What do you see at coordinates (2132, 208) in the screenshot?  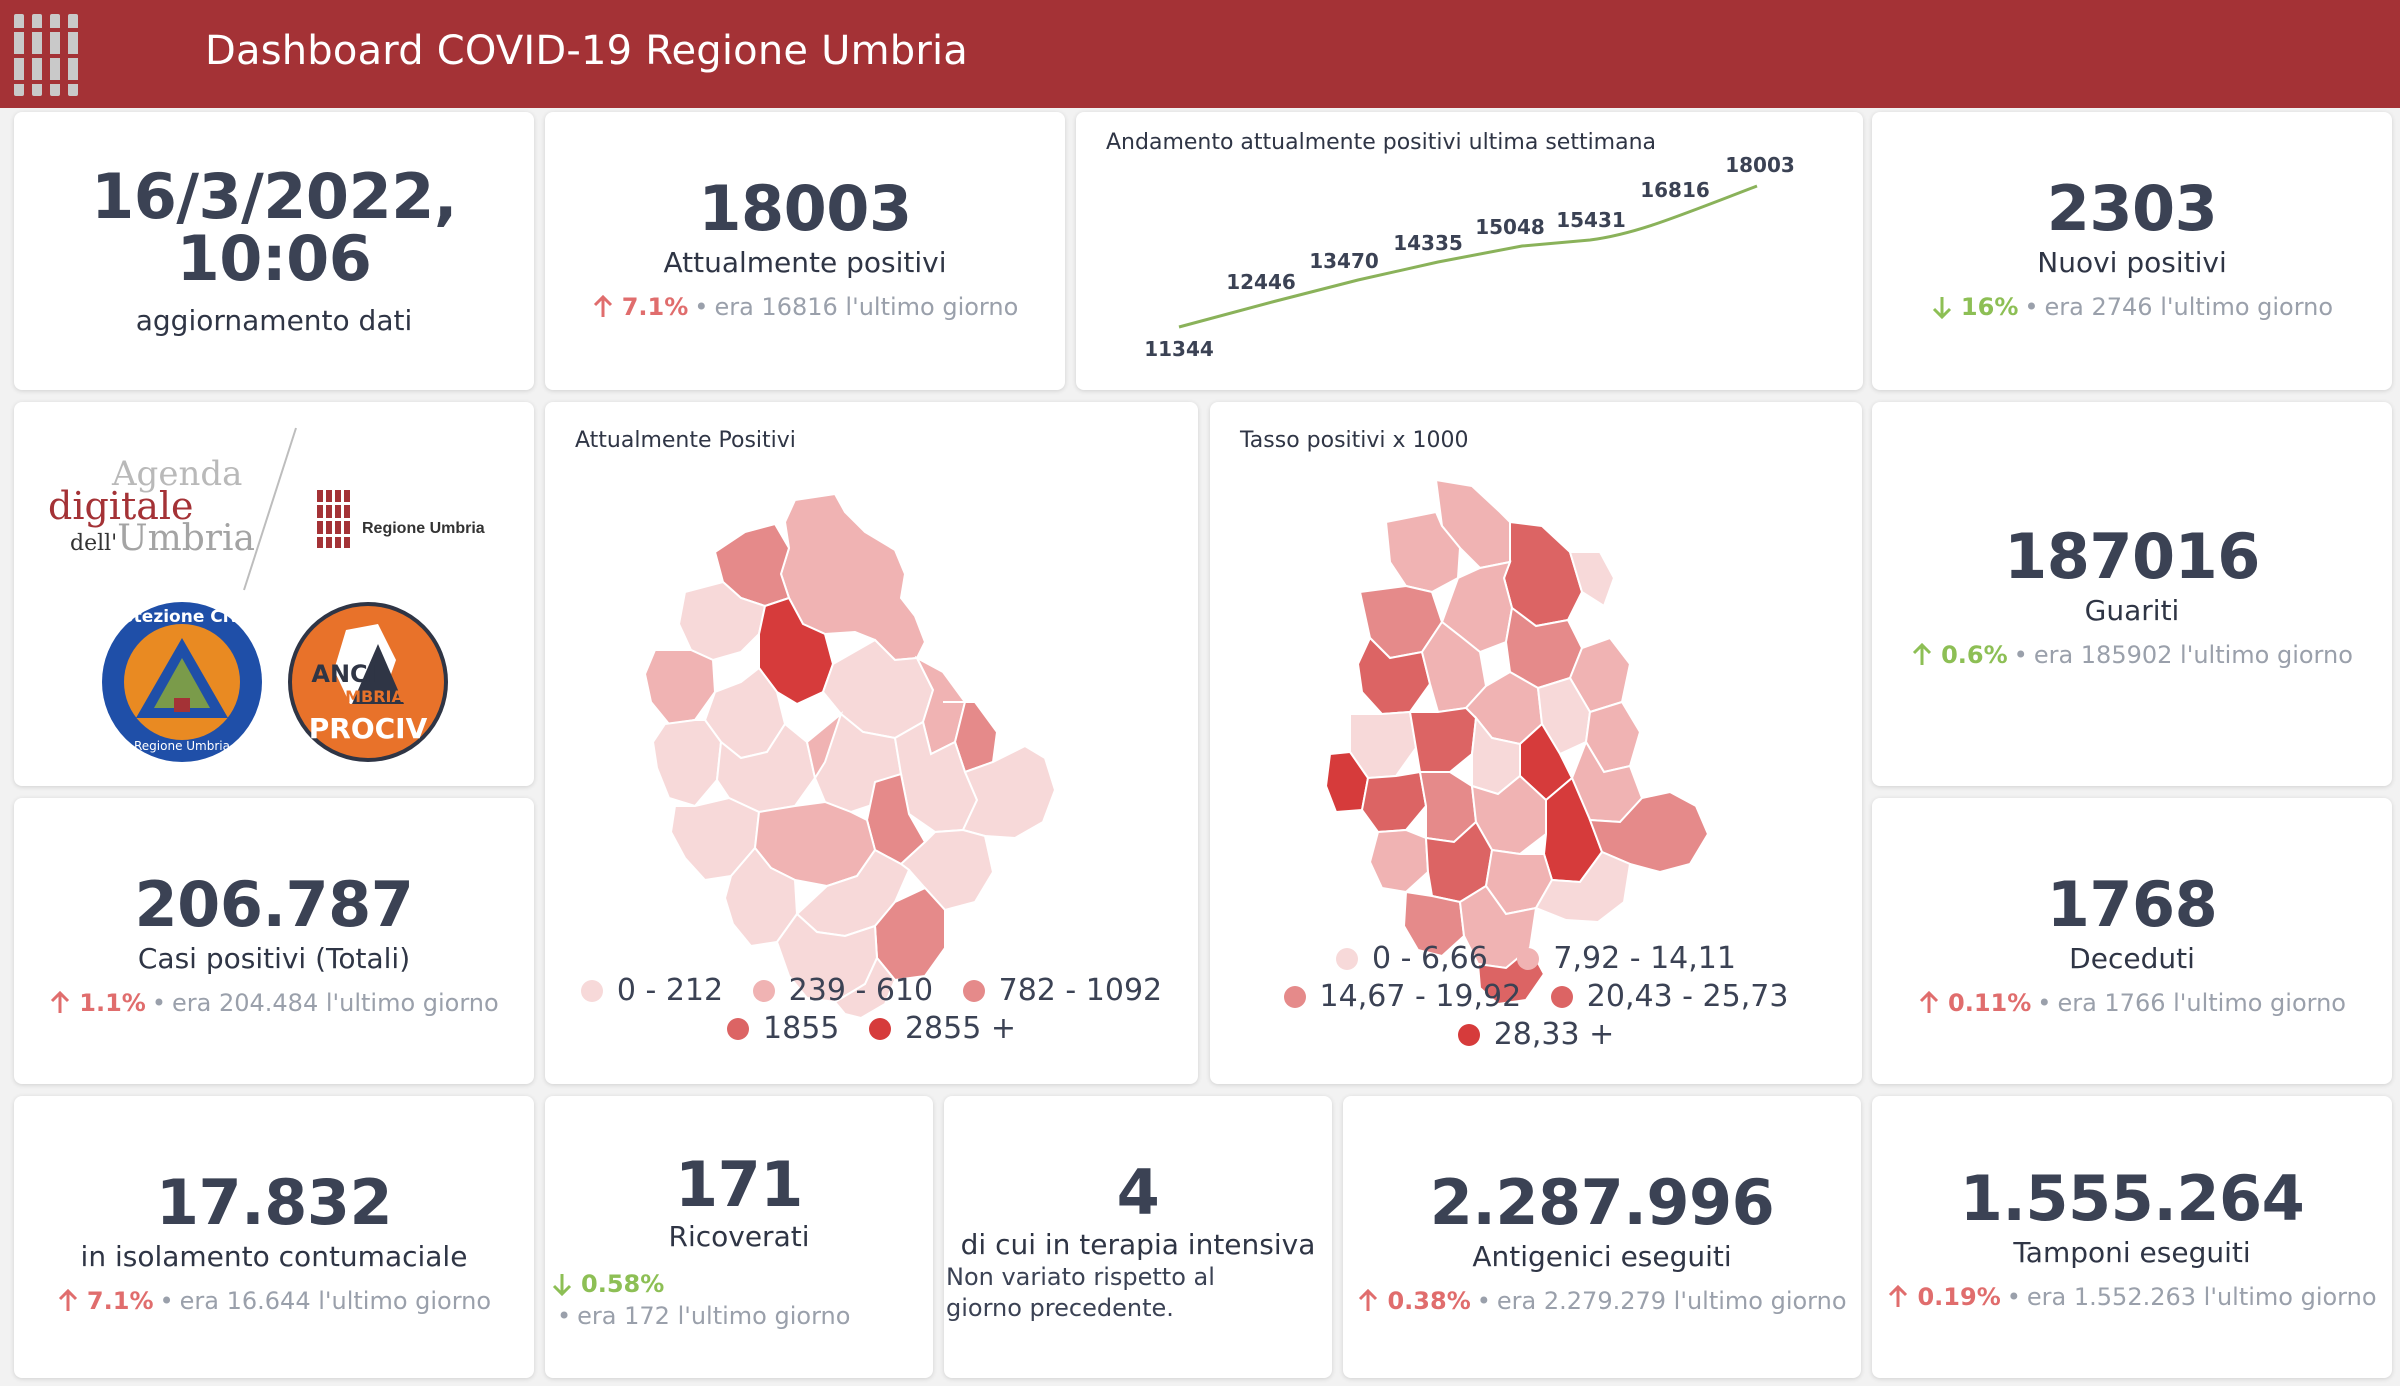 I see `nuovi-positivi-value: 2303` at bounding box center [2132, 208].